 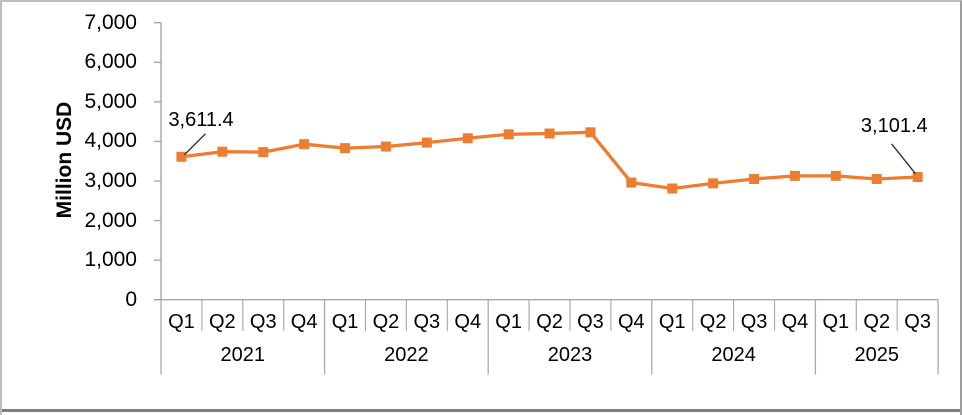 What do you see at coordinates (110, 141) in the screenshot?
I see `y-tick-label: 4,000` at bounding box center [110, 141].